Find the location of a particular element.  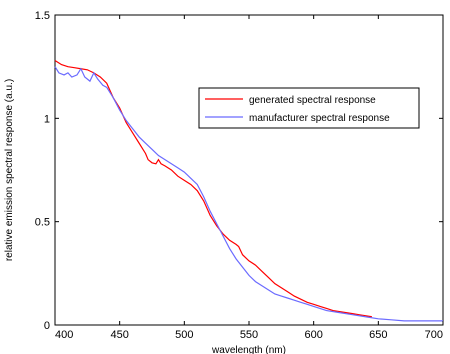

x-tick-label: 700 is located at coordinates (434, 335).